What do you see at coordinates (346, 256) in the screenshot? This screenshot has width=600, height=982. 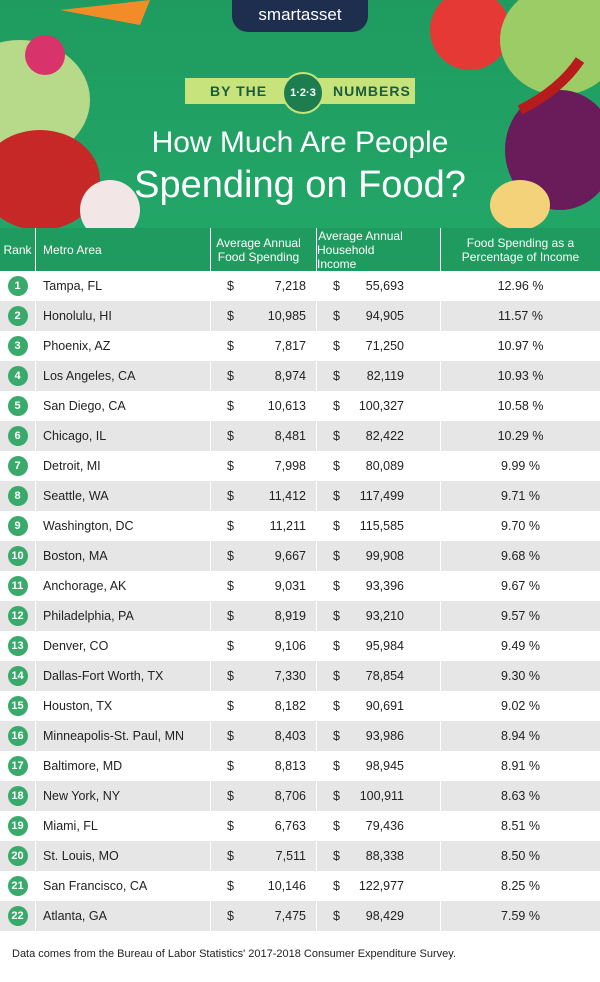 I see `header-text: Household Income` at bounding box center [346, 256].